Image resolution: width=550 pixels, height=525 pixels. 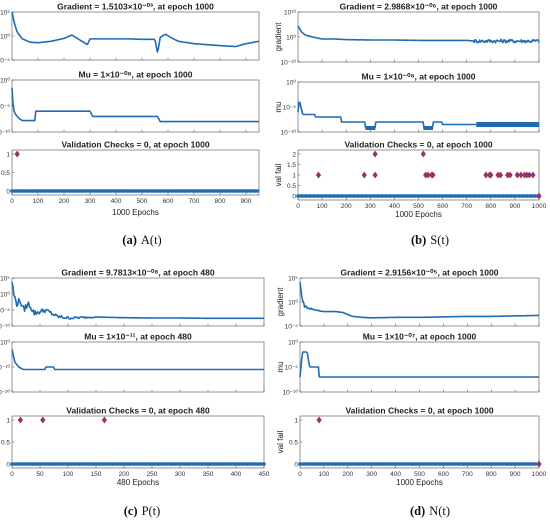 I want to click on subplot-title: Validation Checks = 0, at epoch 1000, so click(x=419, y=411).